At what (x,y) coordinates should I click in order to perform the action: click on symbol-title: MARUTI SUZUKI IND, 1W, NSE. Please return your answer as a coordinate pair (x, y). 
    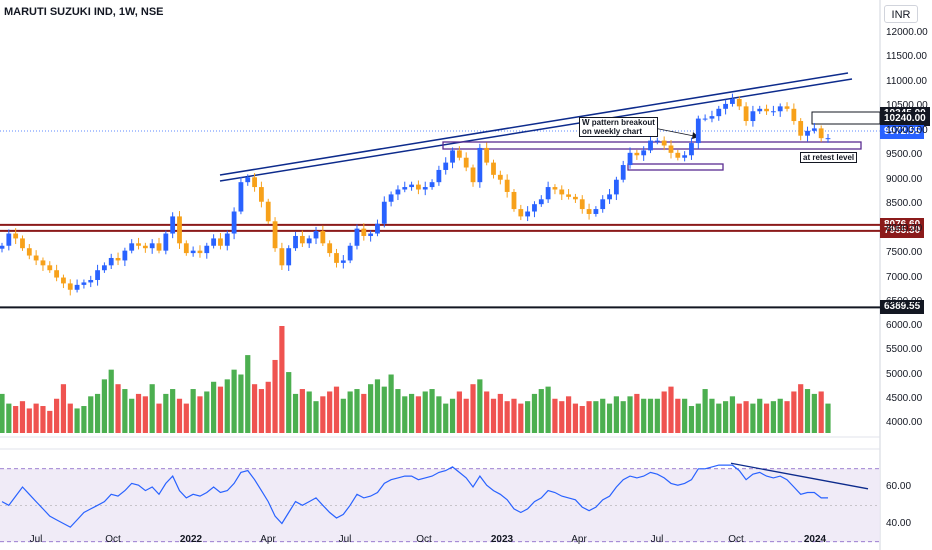
    Looking at the image, I should click on (84, 12).